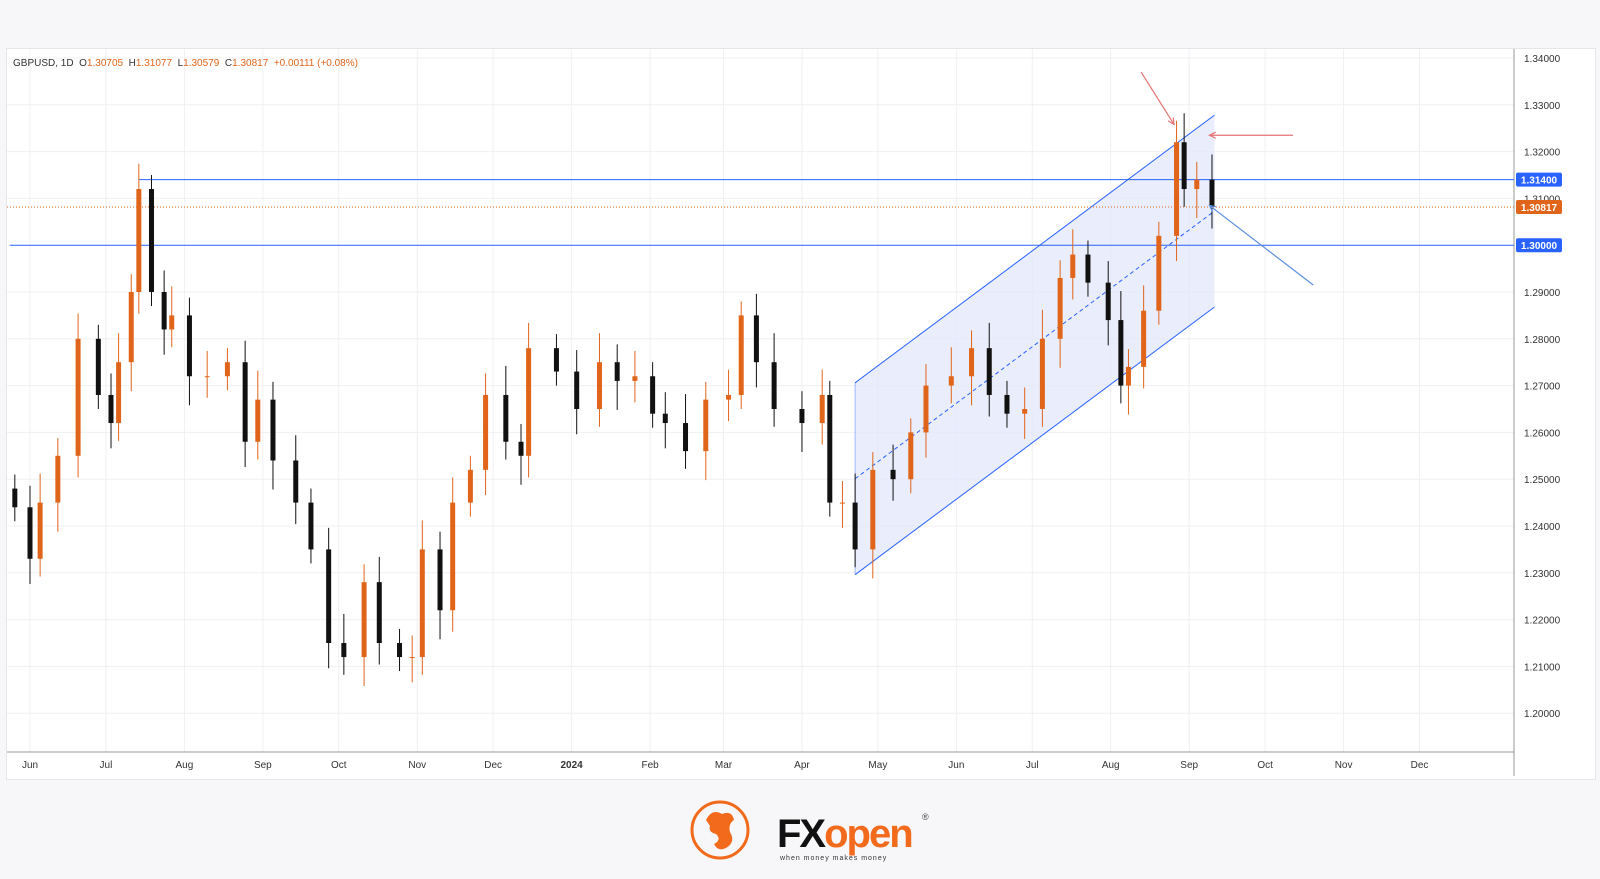 Image resolution: width=1600 pixels, height=879 pixels. What do you see at coordinates (1542, 387) in the screenshot?
I see `y-tick-label: 1.27000` at bounding box center [1542, 387].